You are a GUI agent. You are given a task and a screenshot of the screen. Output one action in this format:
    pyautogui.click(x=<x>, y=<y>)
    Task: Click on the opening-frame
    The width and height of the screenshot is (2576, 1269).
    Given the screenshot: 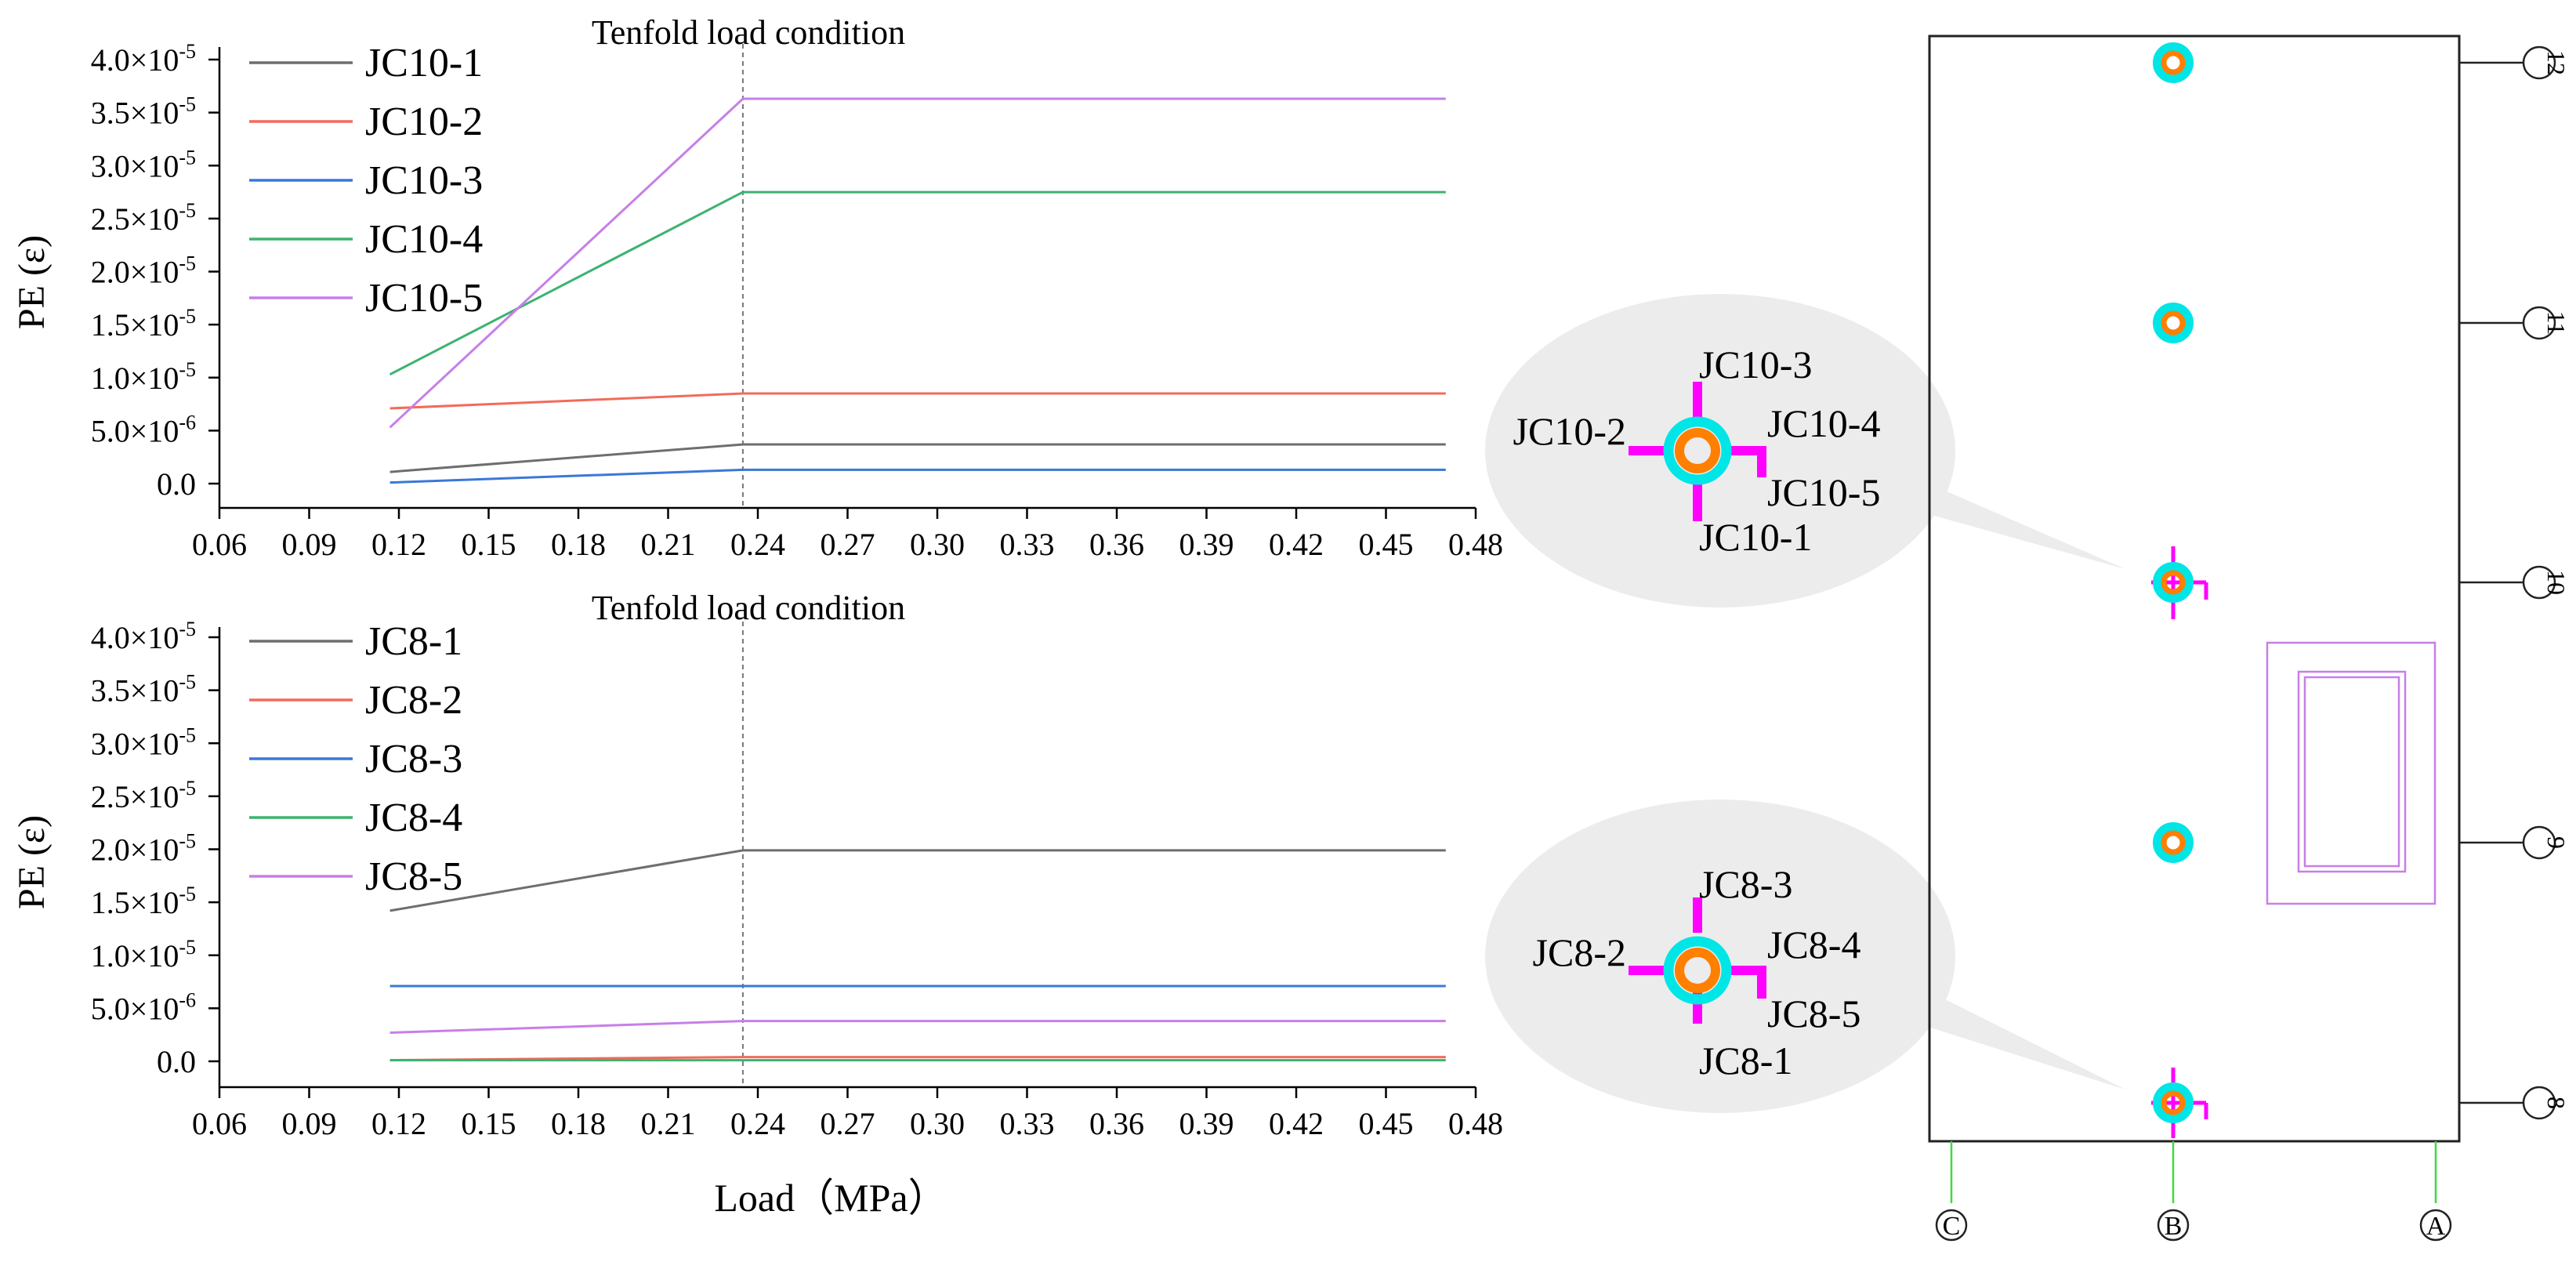 What is the action you would take?
    pyautogui.click(x=2352, y=771)
    